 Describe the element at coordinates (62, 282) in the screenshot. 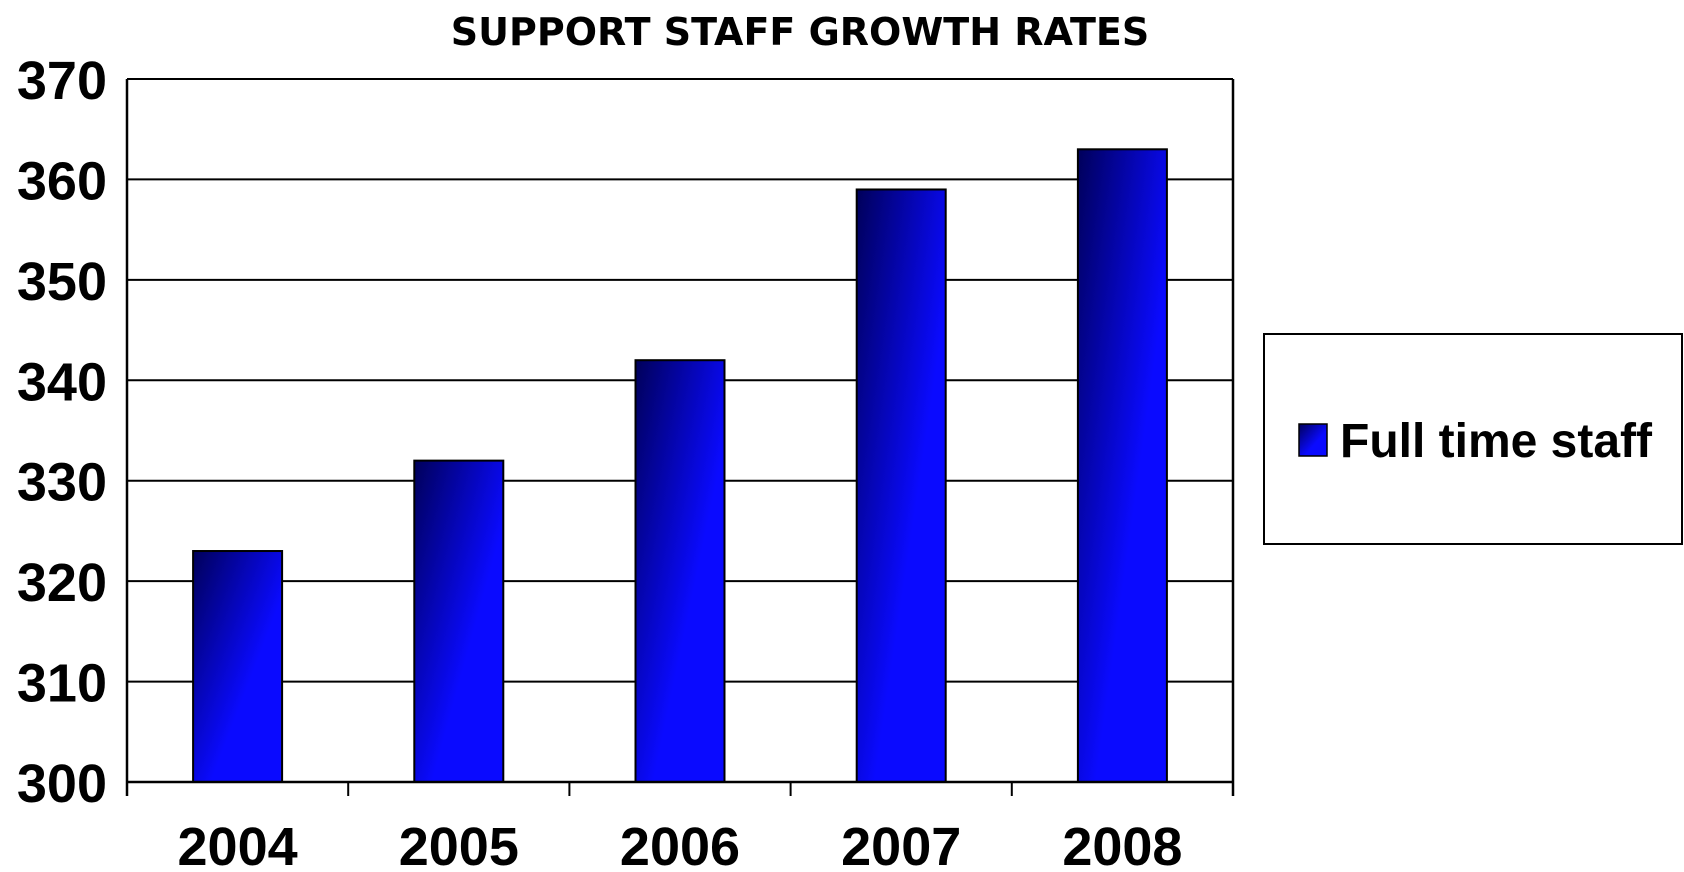

I see `y-tick-label: 350` at that location.